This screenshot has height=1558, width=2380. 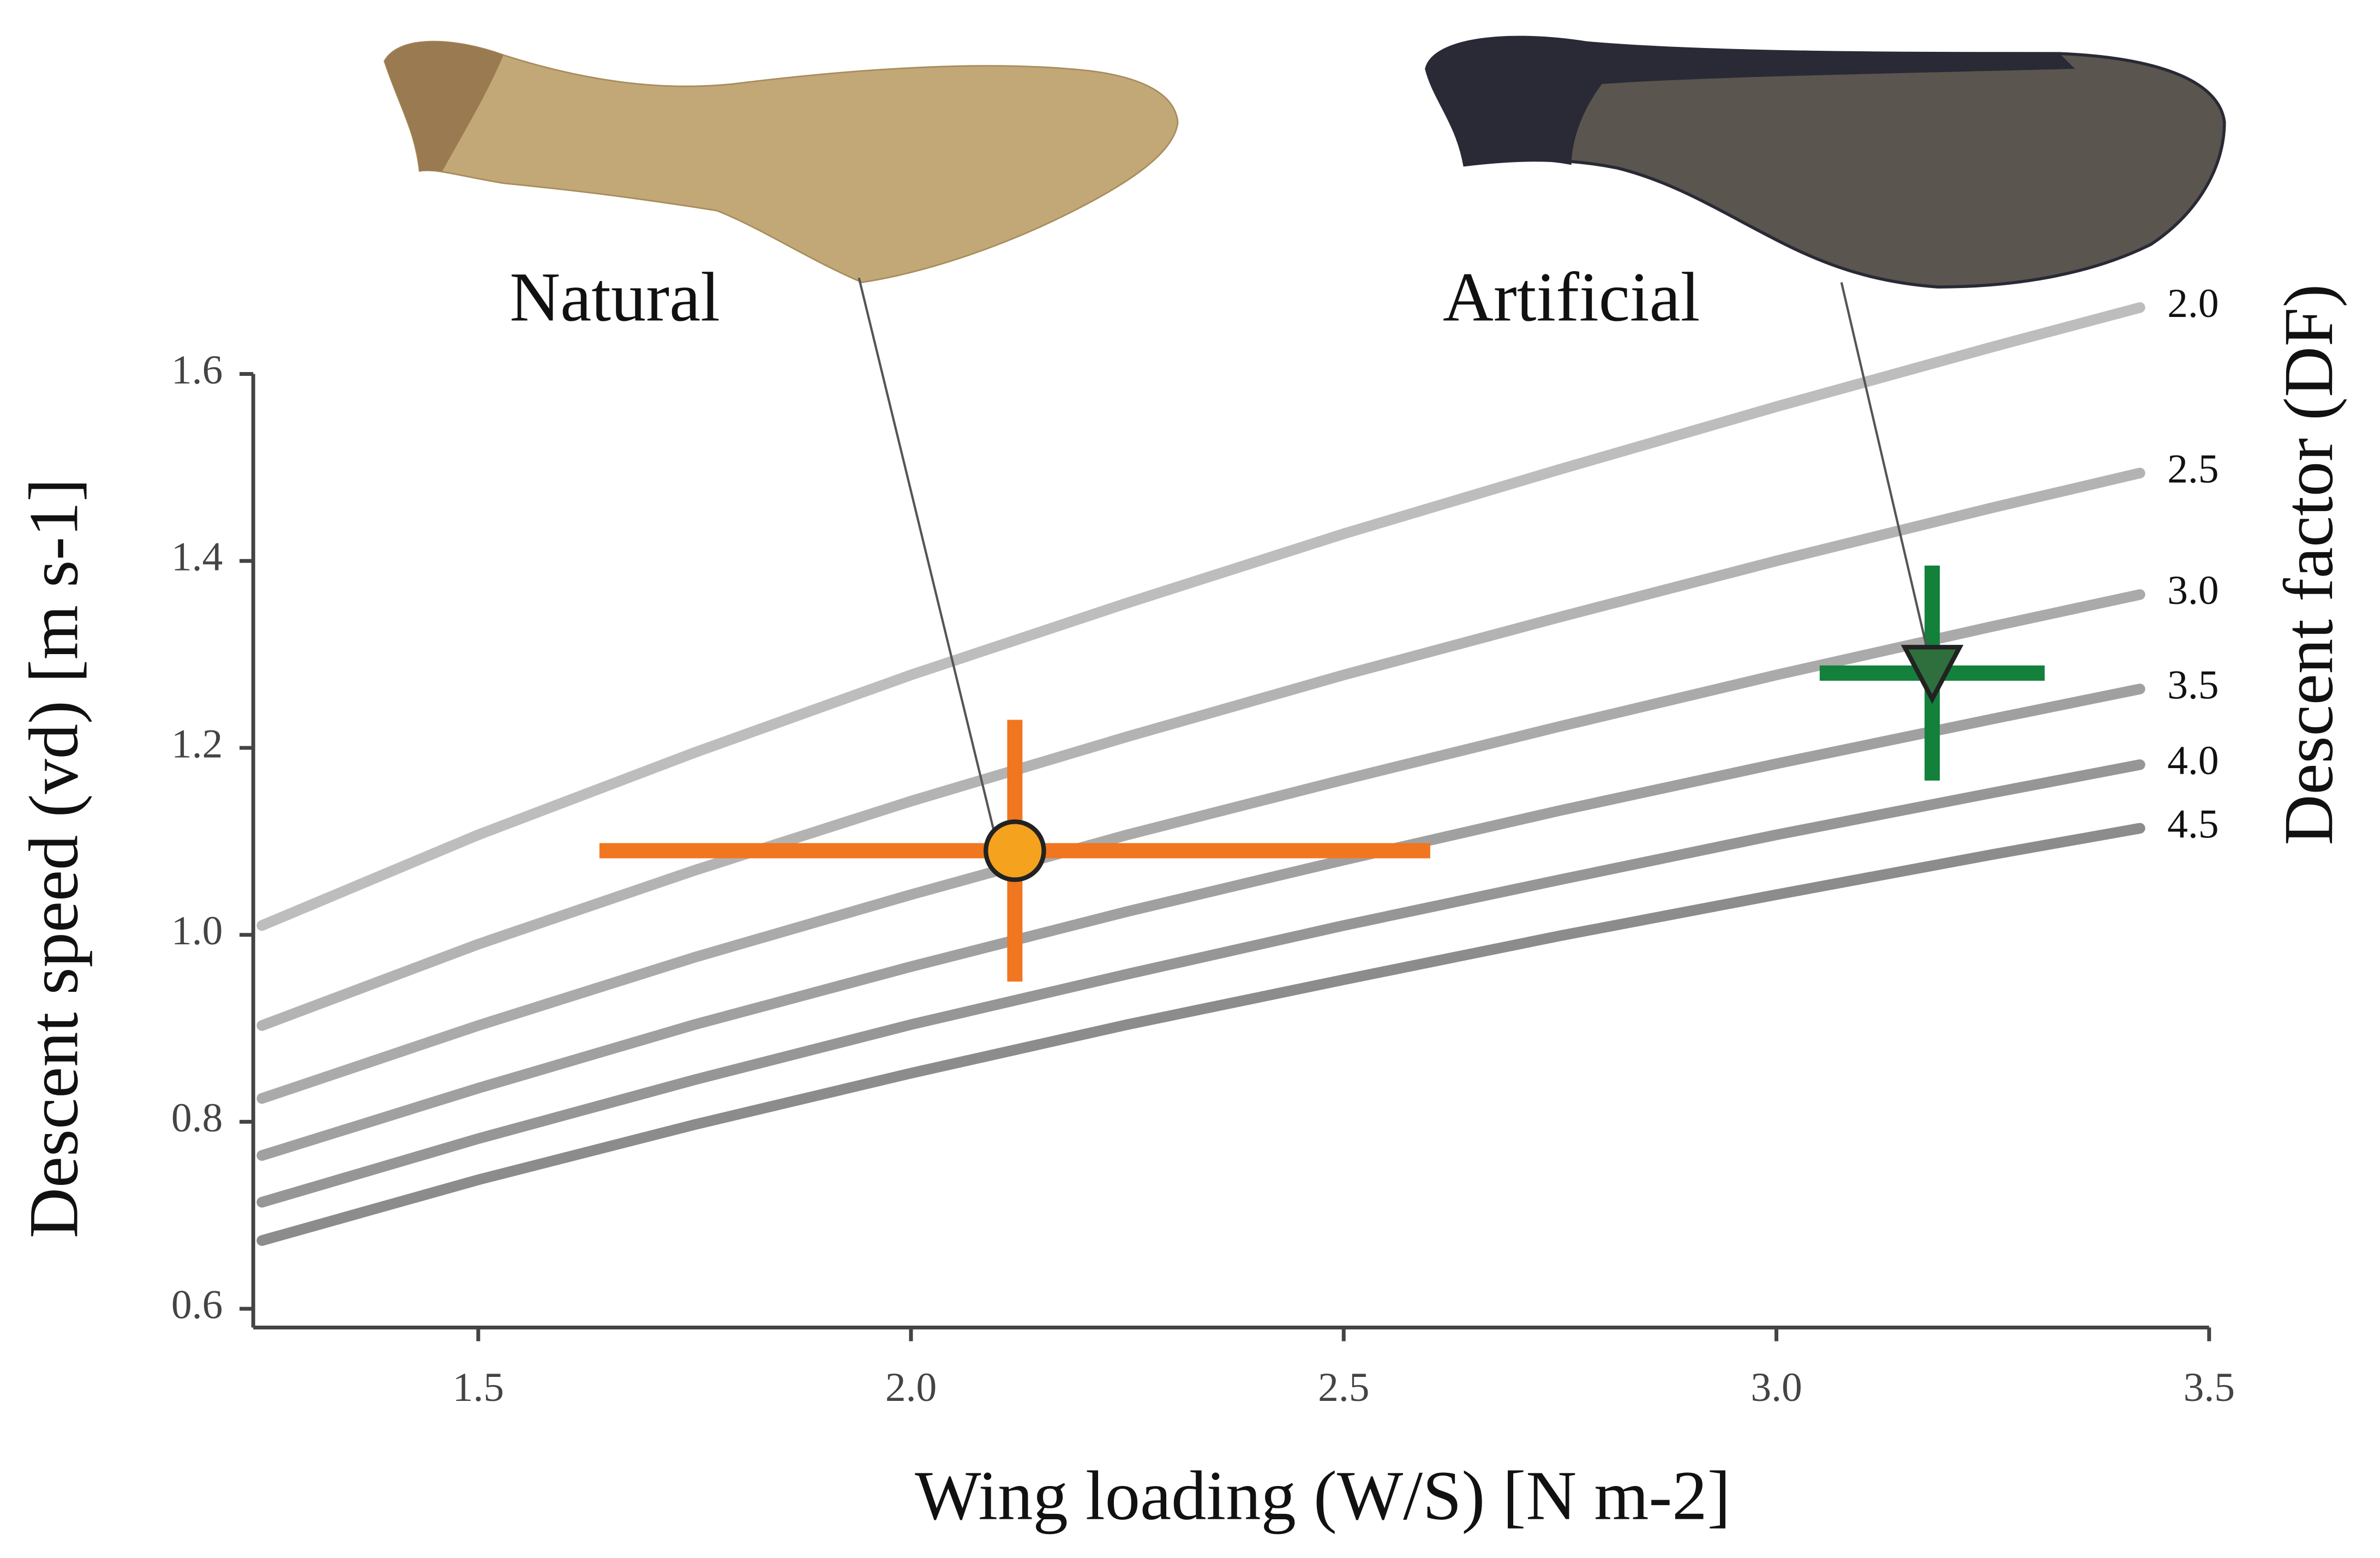 I want to click on x-tick-label: 2.0, so click(x=911, y=1387).